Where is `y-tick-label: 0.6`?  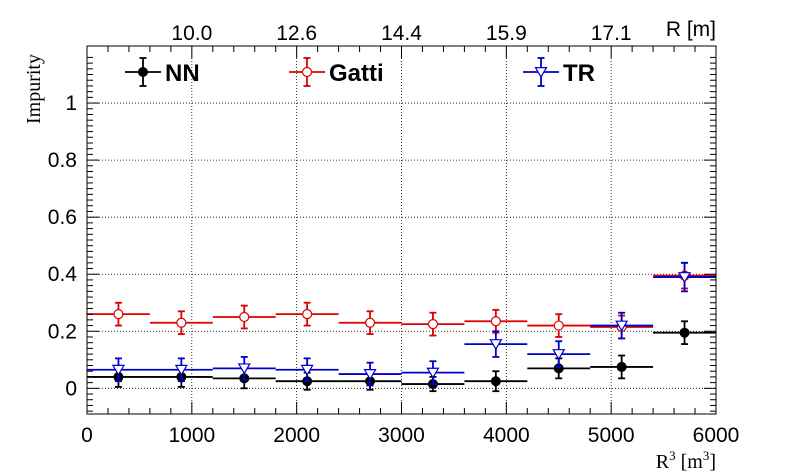
y-tick-label: 0.6 is located at coordinates (62, 217).